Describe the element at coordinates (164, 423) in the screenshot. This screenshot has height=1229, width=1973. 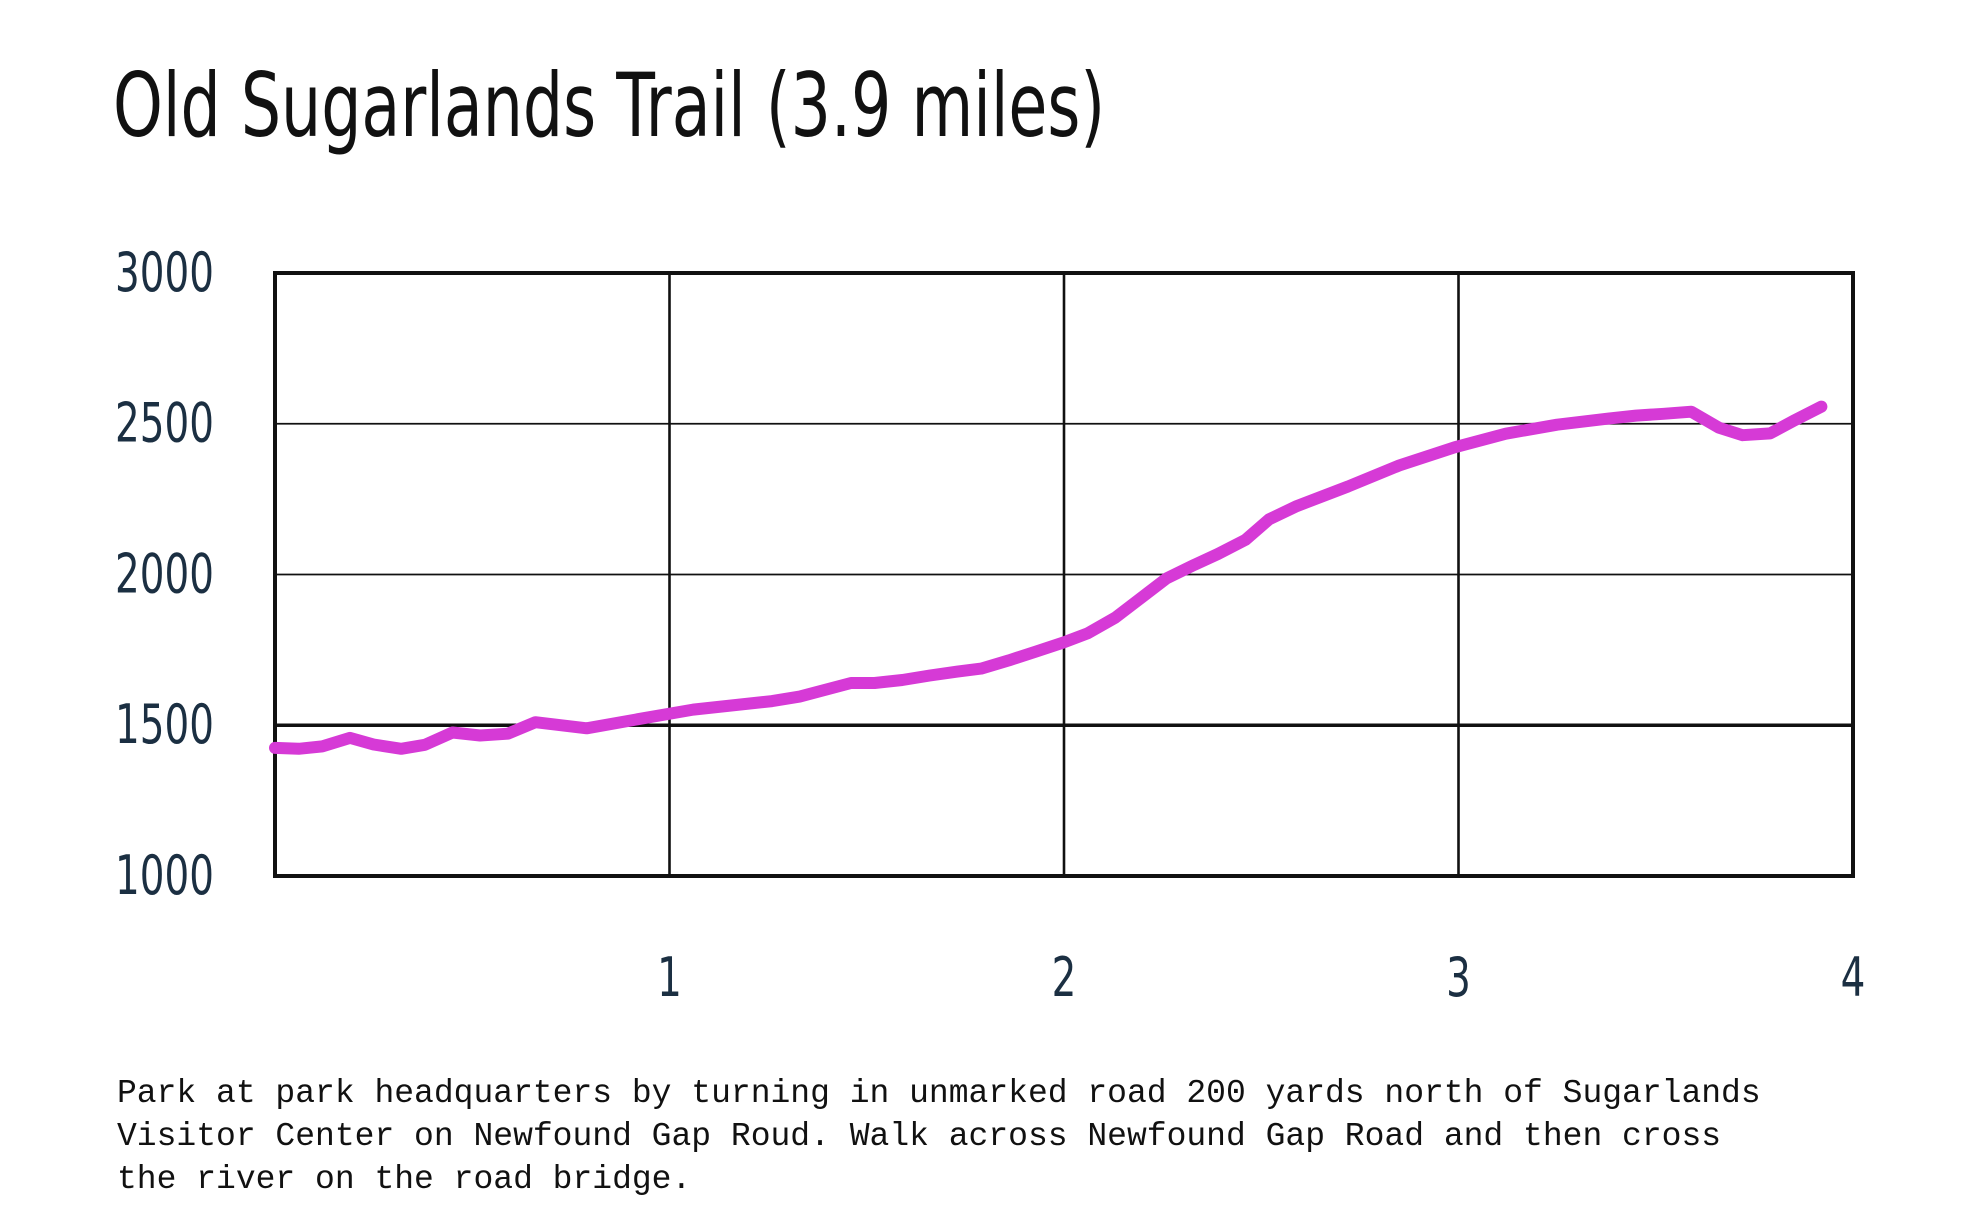
I see `y-tick-label-2500: 2500` at that location.